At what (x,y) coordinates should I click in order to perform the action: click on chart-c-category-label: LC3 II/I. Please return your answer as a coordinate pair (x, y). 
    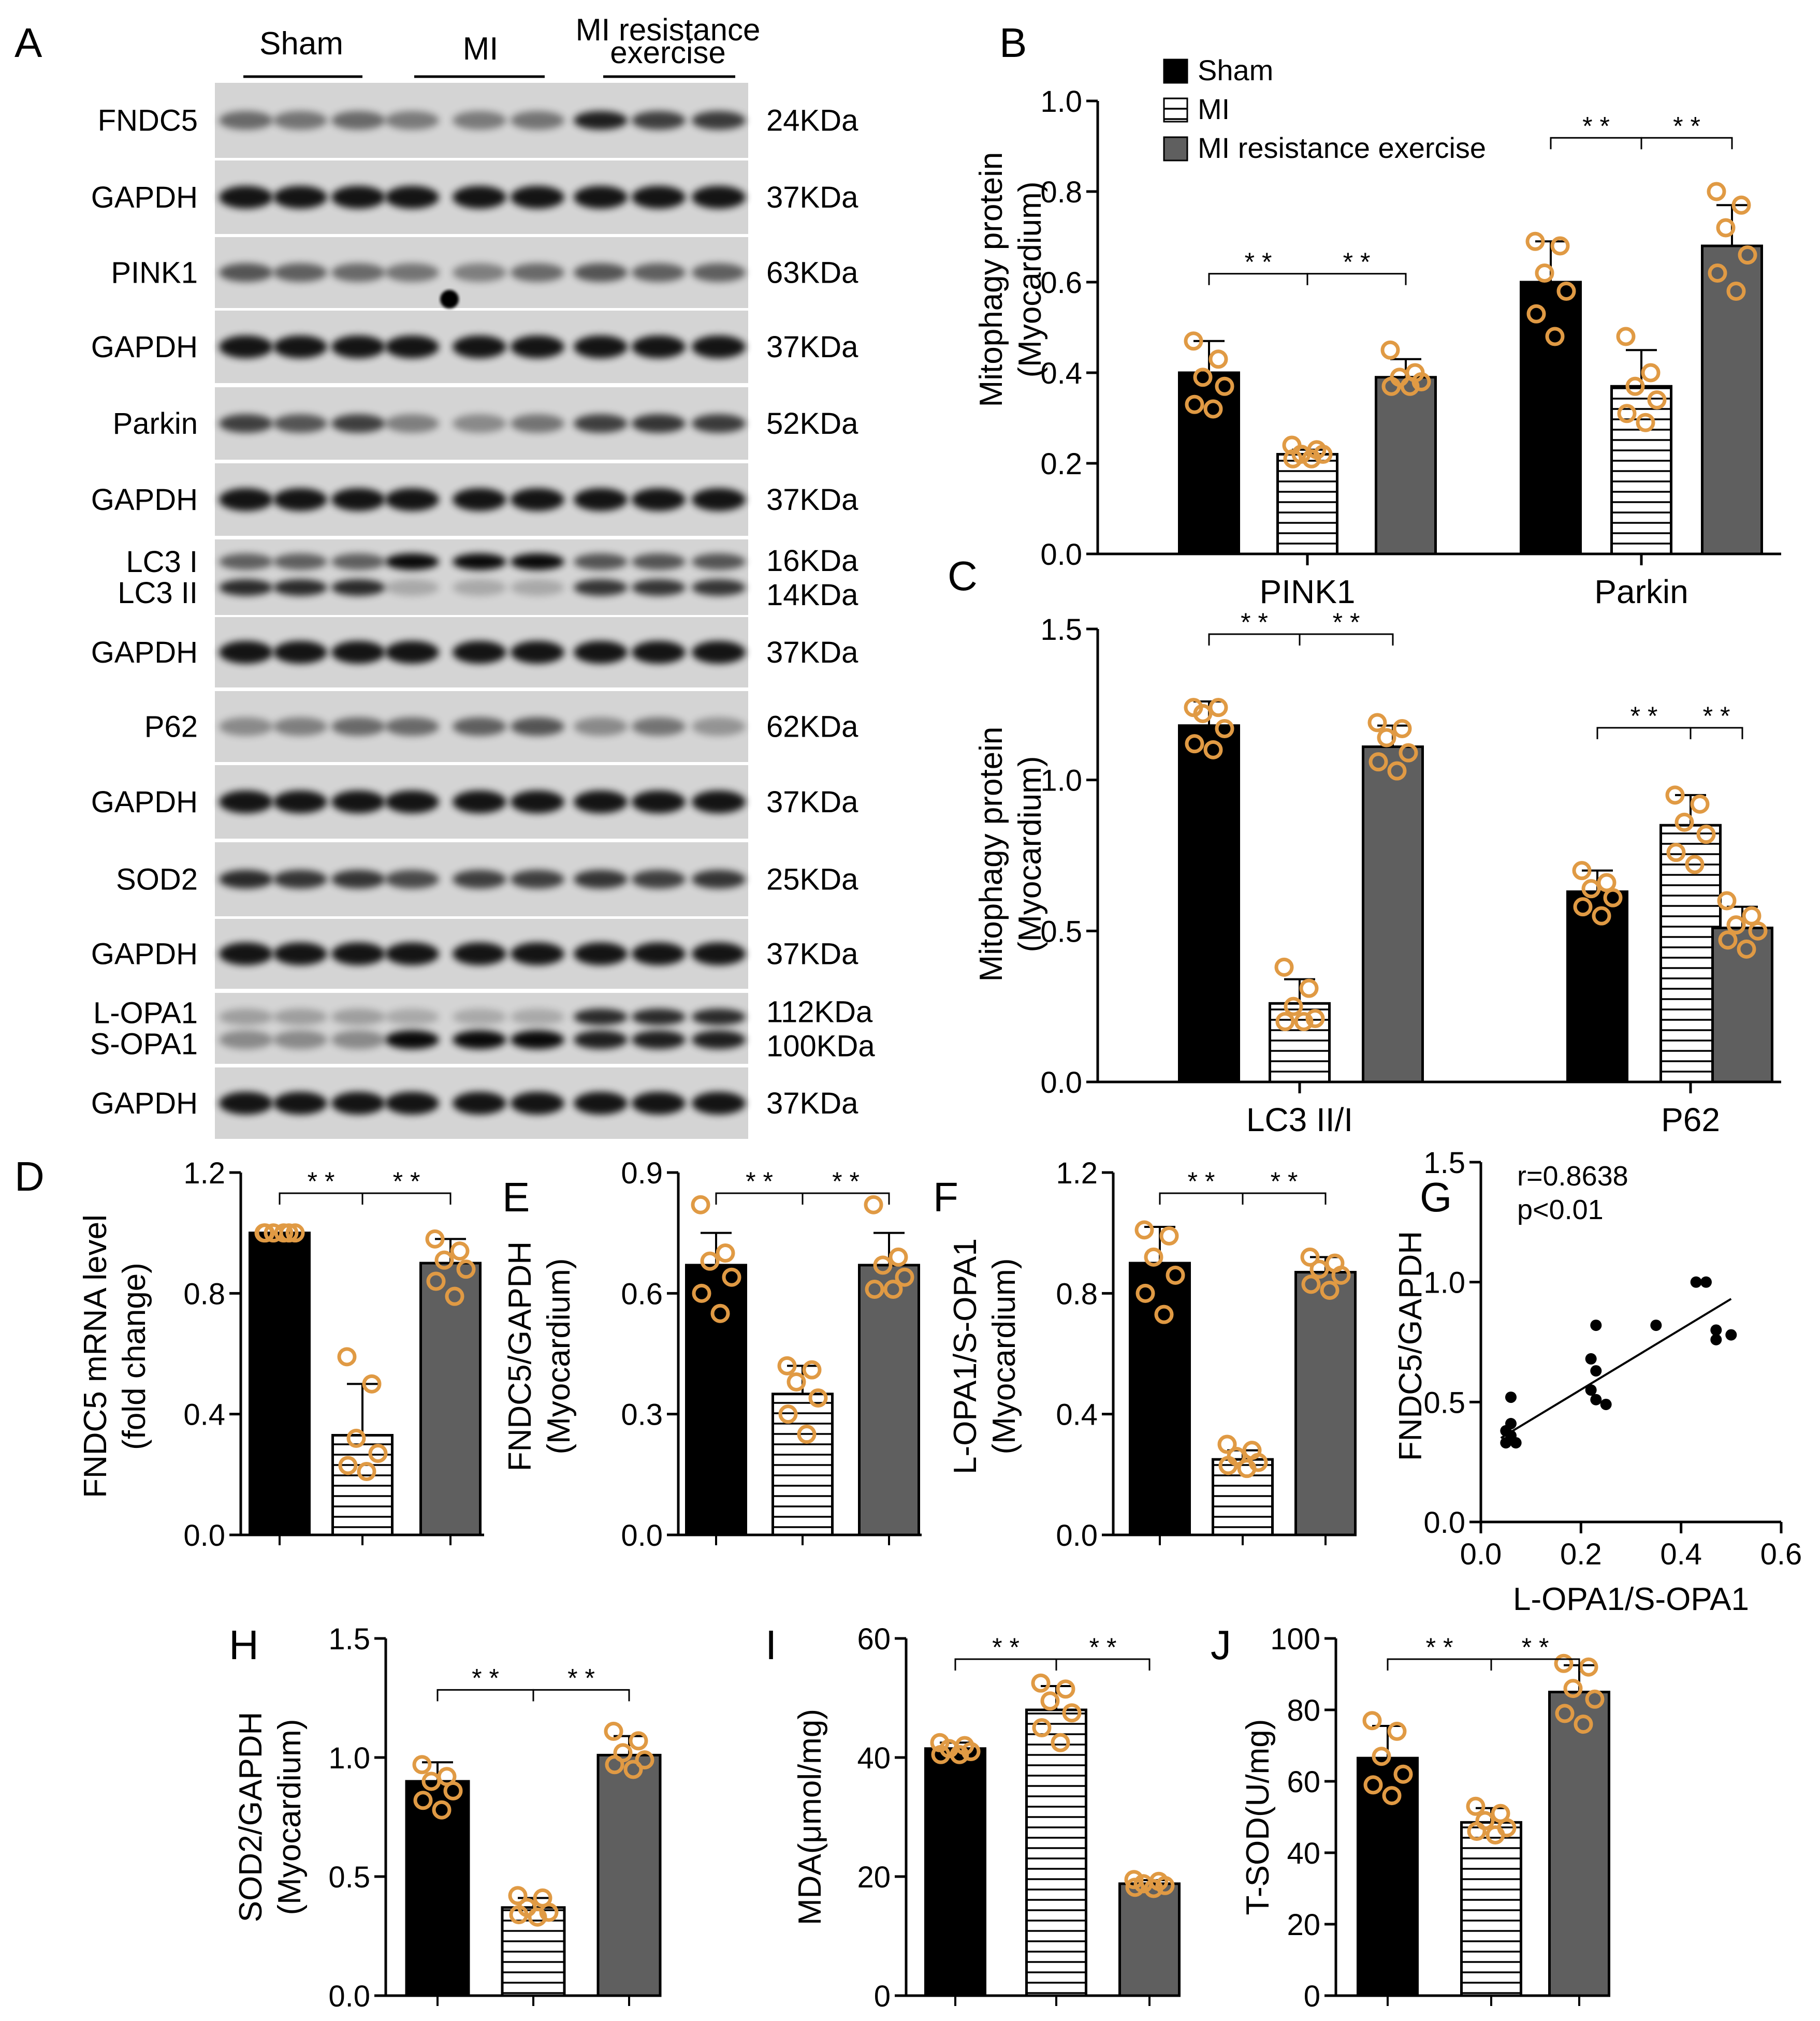
    Looking at the image, I should click on (1300, 1119).